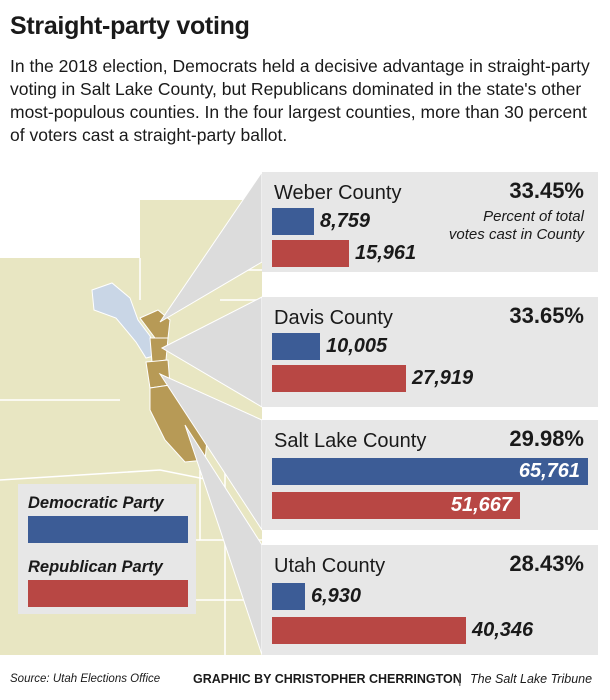 The height and width of the screenshot is (700, 610). Describe the element at coordinates (96, 503) in the screenshot. I see `legend-label-democratic: Democratic Party` at that location.